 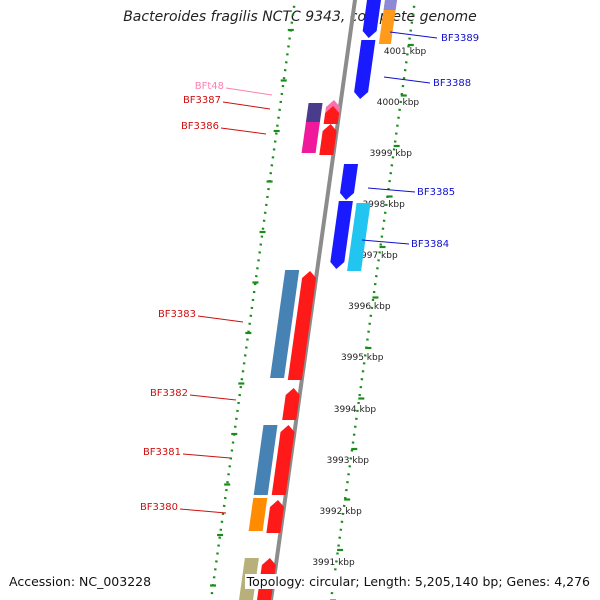 What do you see at coordinates (80, 581) in the screenshot?
I see `accession-label: Accession: NC_003228` at bounding box center [80, 581].